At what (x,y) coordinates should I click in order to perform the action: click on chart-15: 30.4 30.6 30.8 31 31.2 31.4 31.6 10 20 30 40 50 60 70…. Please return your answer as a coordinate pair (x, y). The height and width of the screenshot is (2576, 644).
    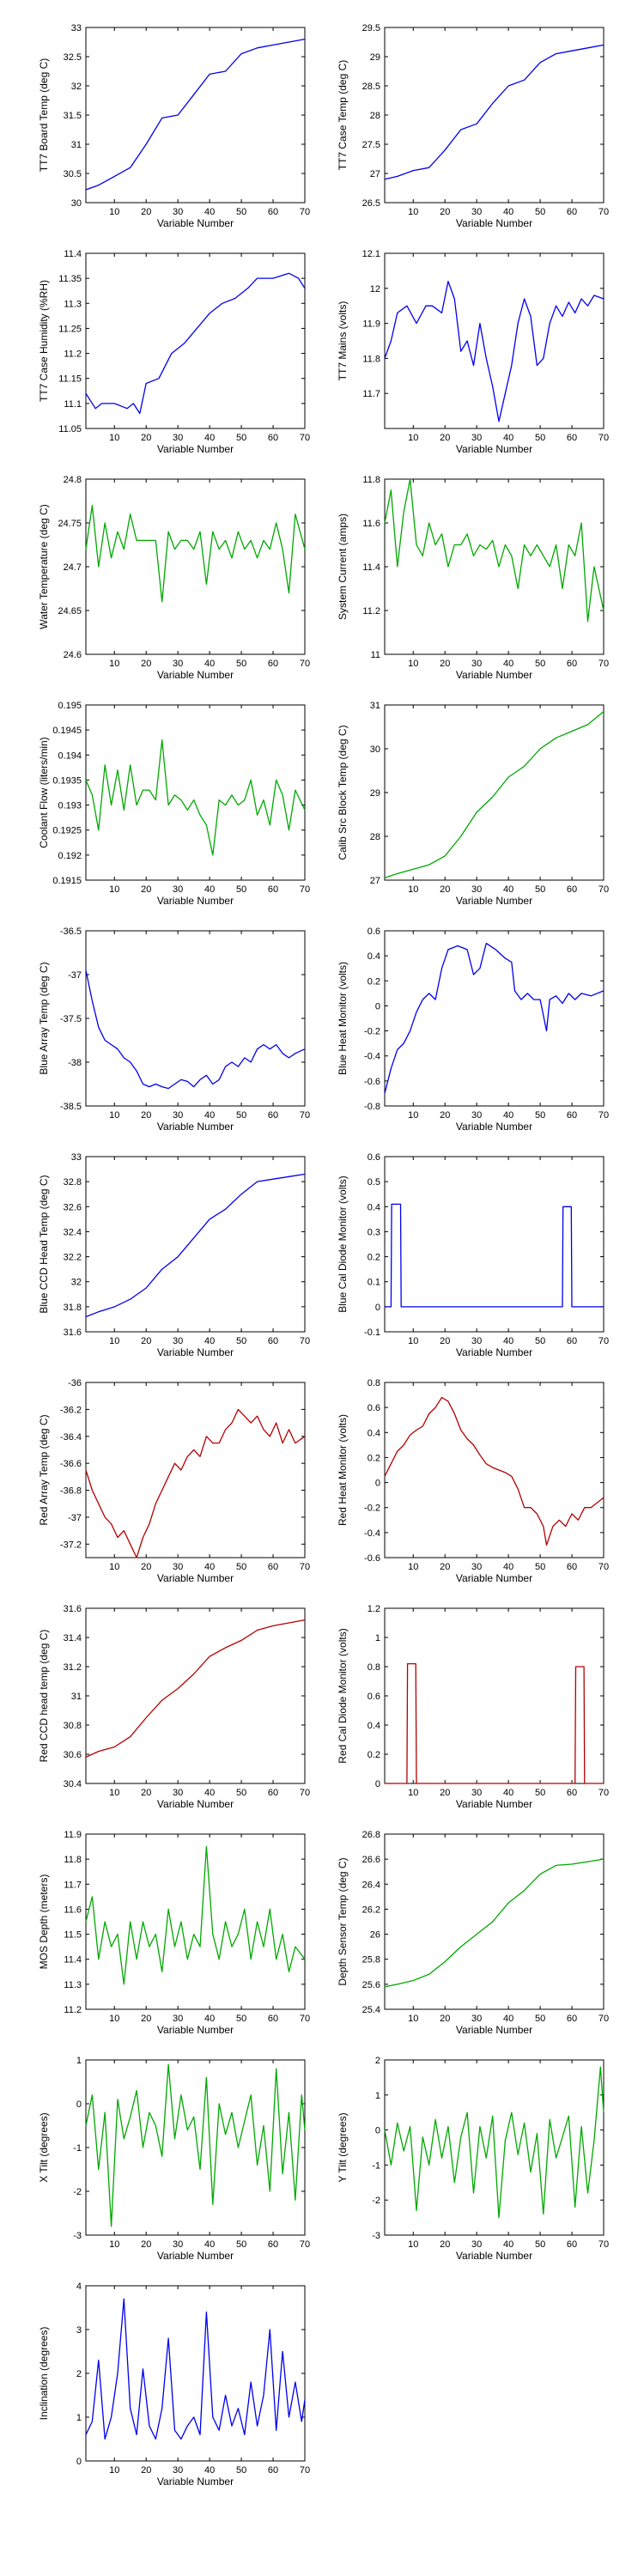
    Looking at the image, I should click on (174, 1707).